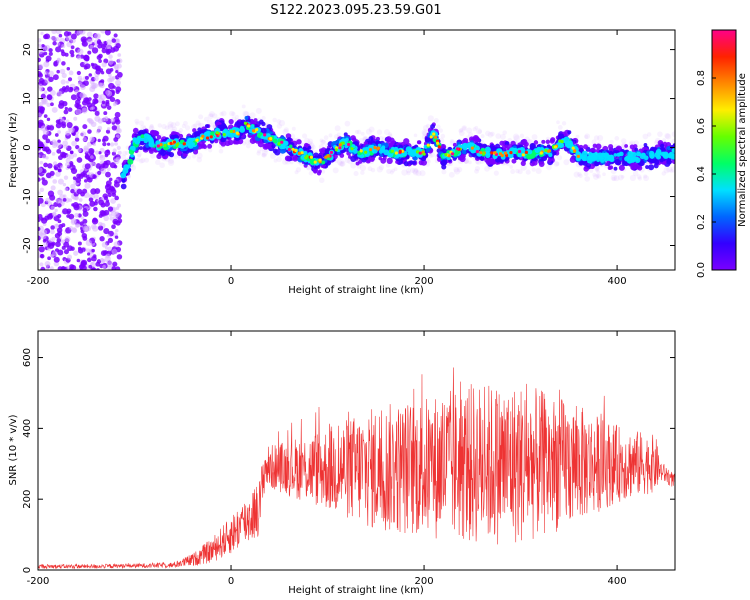 The width and height of the screenshot is (750, 600). I want to click on spectrogram-x-tick-label: 0, so click(231, 281).